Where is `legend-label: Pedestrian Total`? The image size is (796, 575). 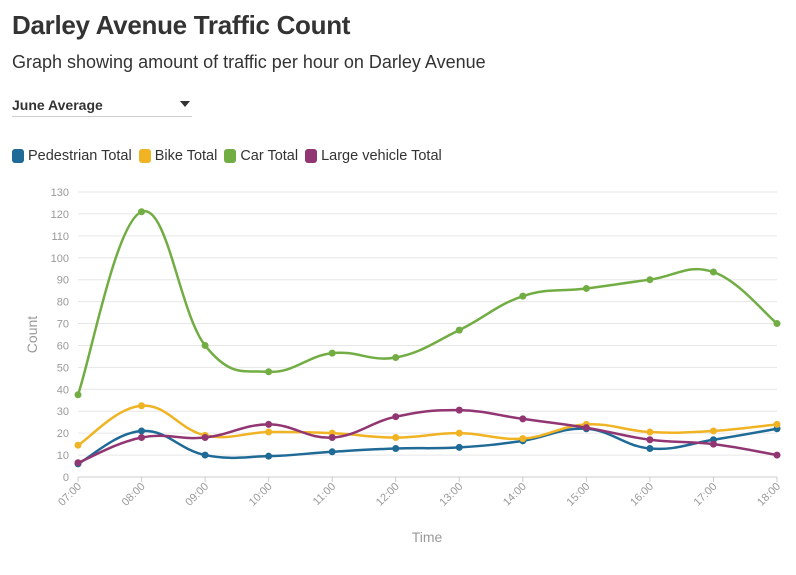 legend-label: Pedestrian Total is located at coordinates (80, 156).